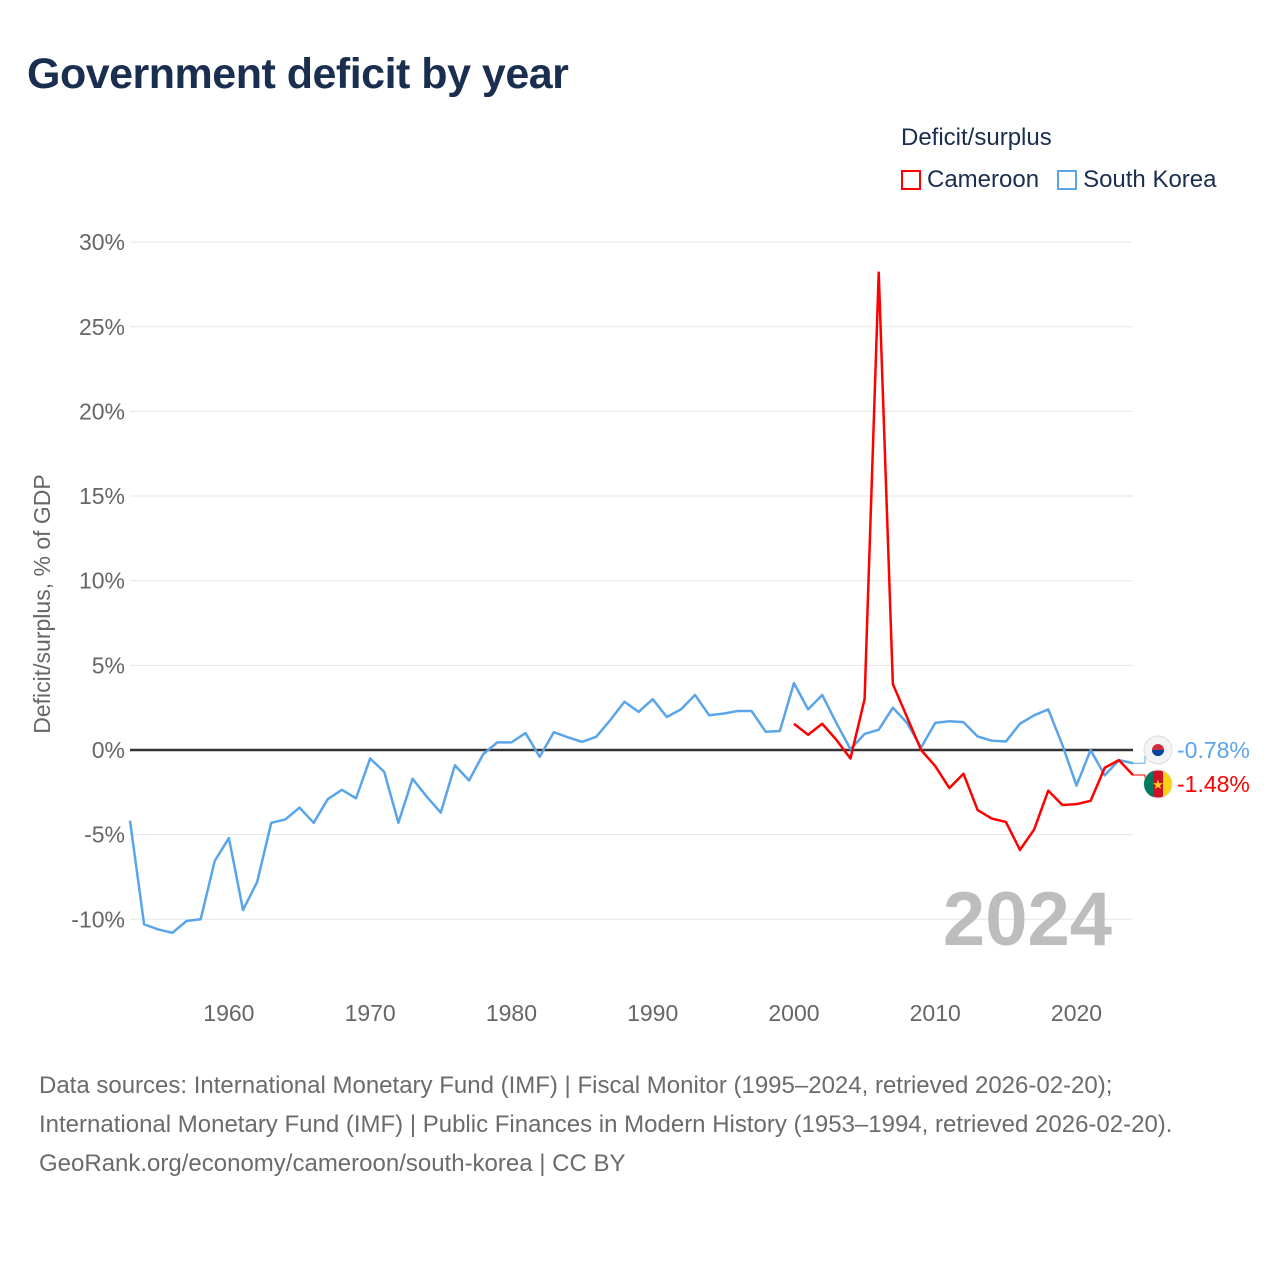  What do you see at coordinates (104, 835) in the screenshot?
I see `y-tick-label: -5%` at bounding box center [104, 835].